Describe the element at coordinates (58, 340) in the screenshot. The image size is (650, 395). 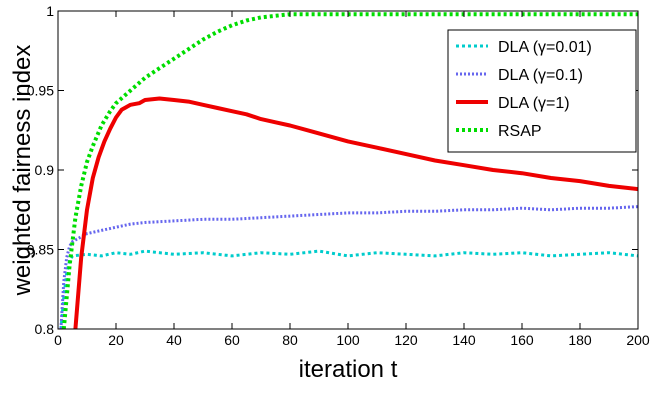
I see `x-tick-label: 0` at that location.